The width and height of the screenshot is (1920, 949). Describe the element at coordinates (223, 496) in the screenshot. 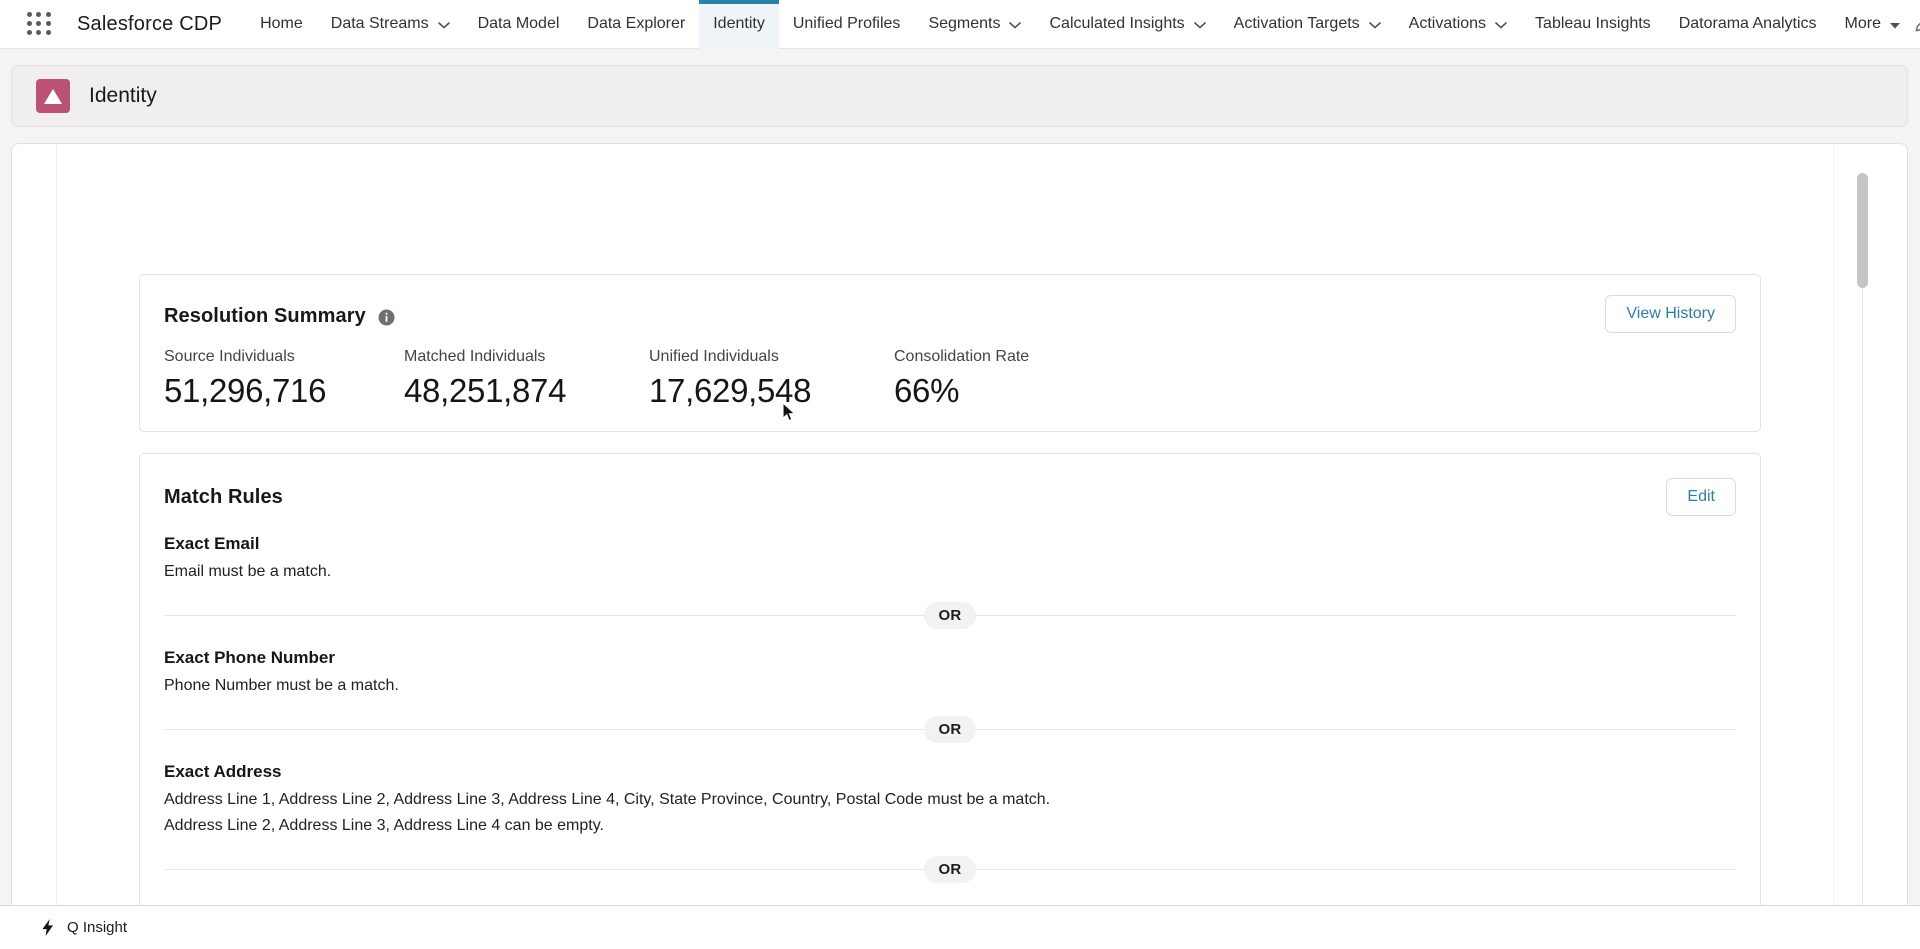

I see `match-rules-title: Match Rules` at that location.